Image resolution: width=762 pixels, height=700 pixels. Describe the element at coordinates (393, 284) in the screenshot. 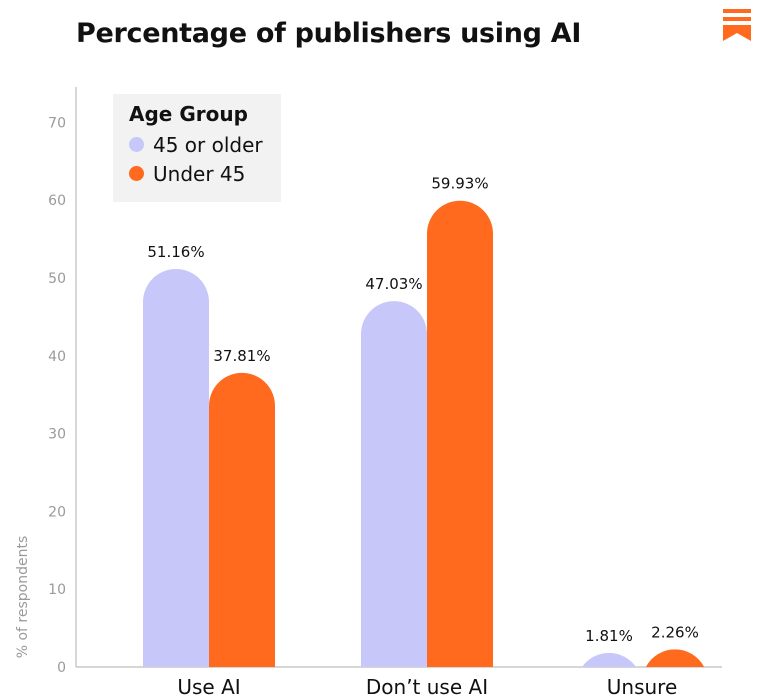

I see `bar-value-label: 47.03%` at that location.